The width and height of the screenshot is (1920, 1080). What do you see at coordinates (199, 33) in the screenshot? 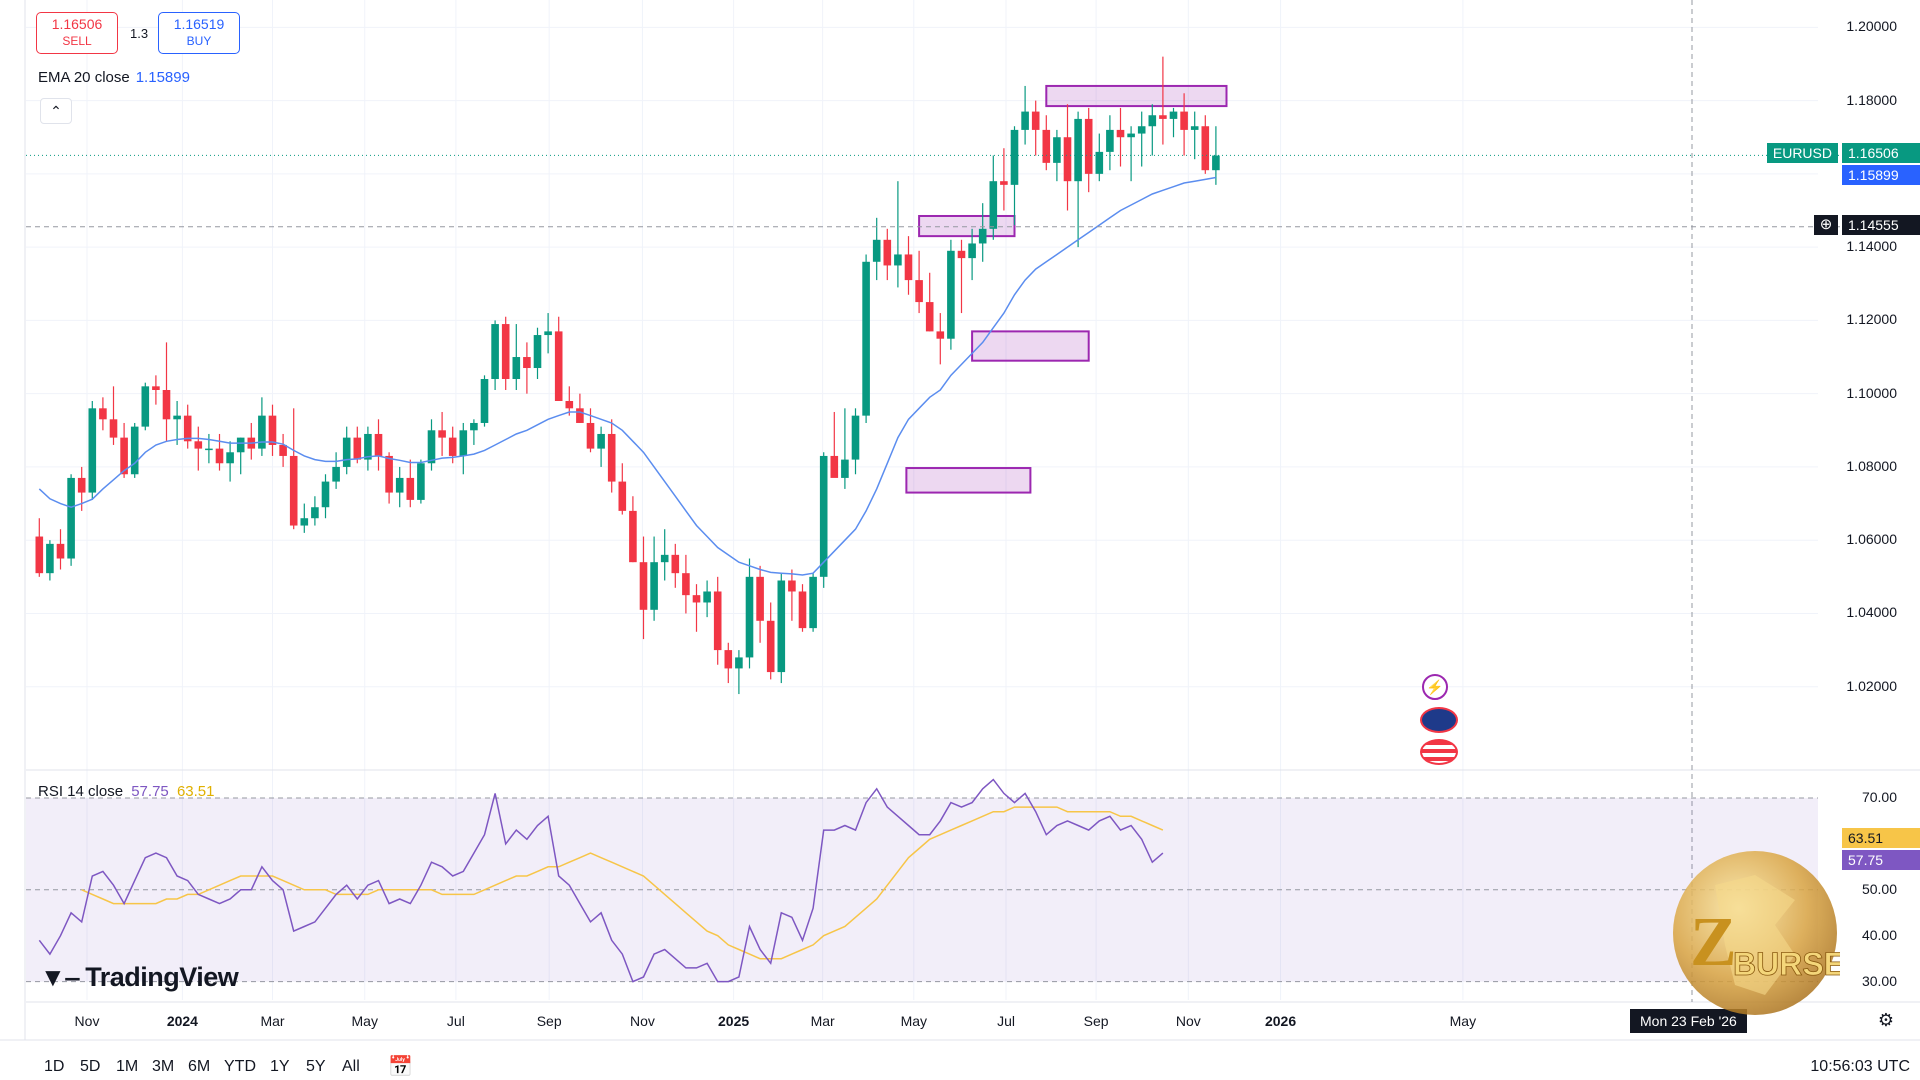
I see `buy-quote-button: 1.16519 BUY` at bounding box center [199, 33].